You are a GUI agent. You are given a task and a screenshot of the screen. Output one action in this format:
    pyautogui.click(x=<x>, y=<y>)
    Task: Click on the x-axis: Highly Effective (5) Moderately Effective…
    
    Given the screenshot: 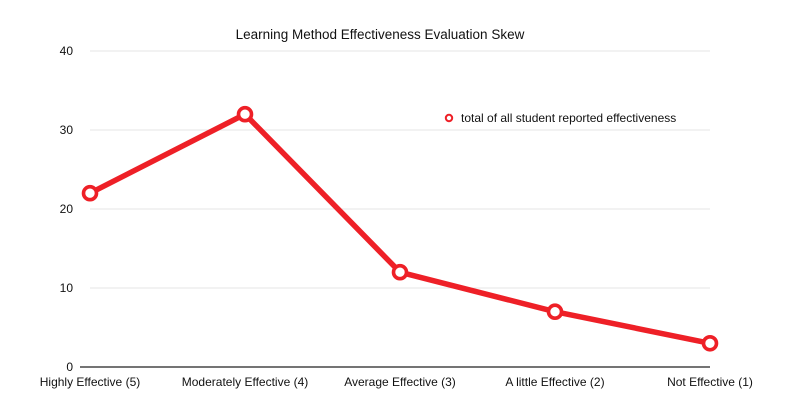 What is the action you would take?
    pyautogui.click(x=396, y=382)
    